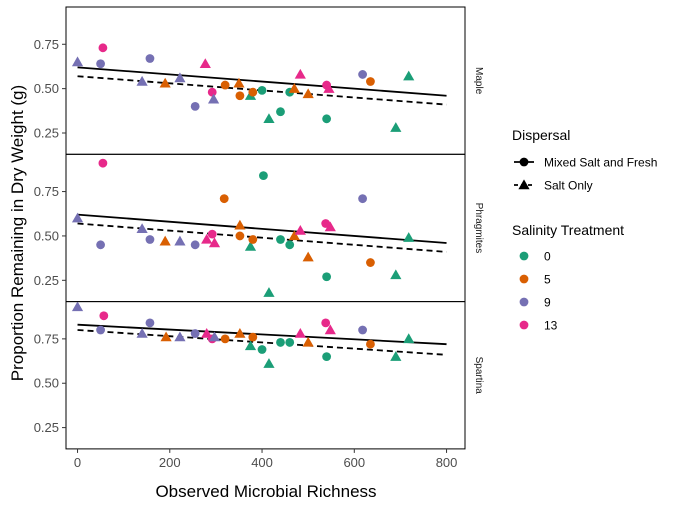 The width and height of the screenshot is (682, 511). Describe the element at coordinates (535, 280) in the screenshot. I see `legend-item-salinity: 5` at that location.